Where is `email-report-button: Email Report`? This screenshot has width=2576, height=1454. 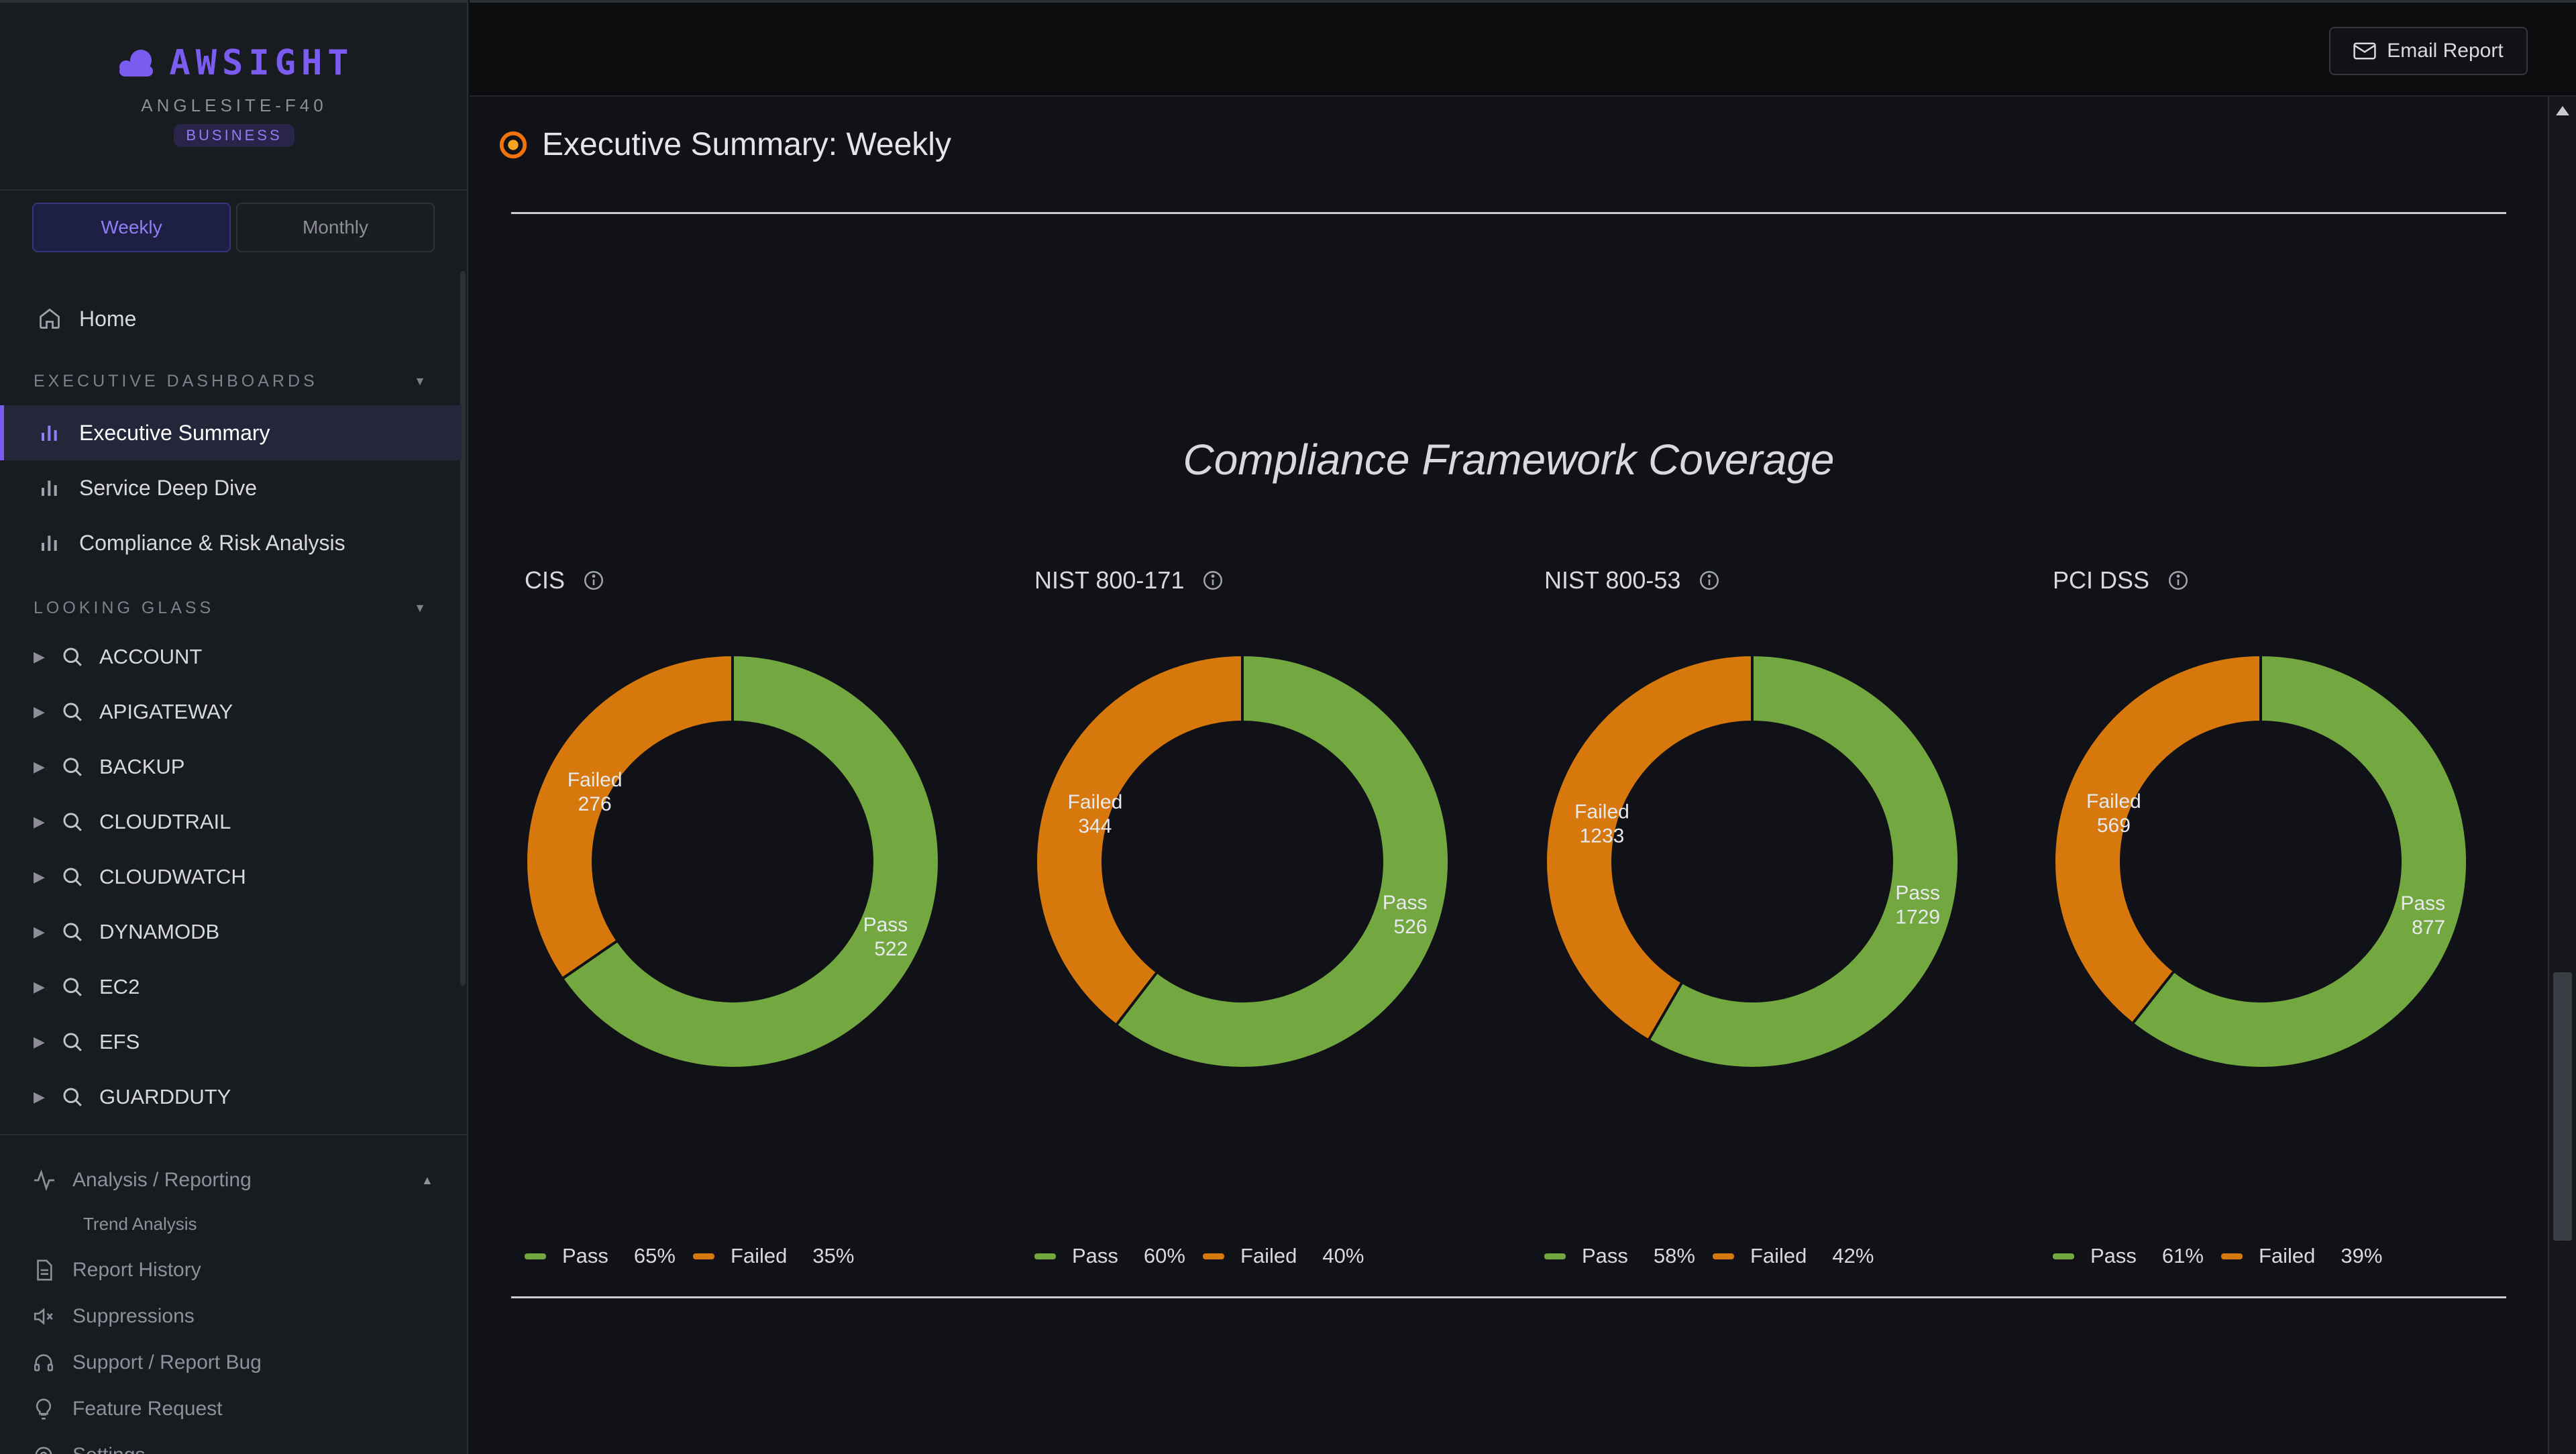 email-report-button: Email Report is located at coordinates (2428, 51).